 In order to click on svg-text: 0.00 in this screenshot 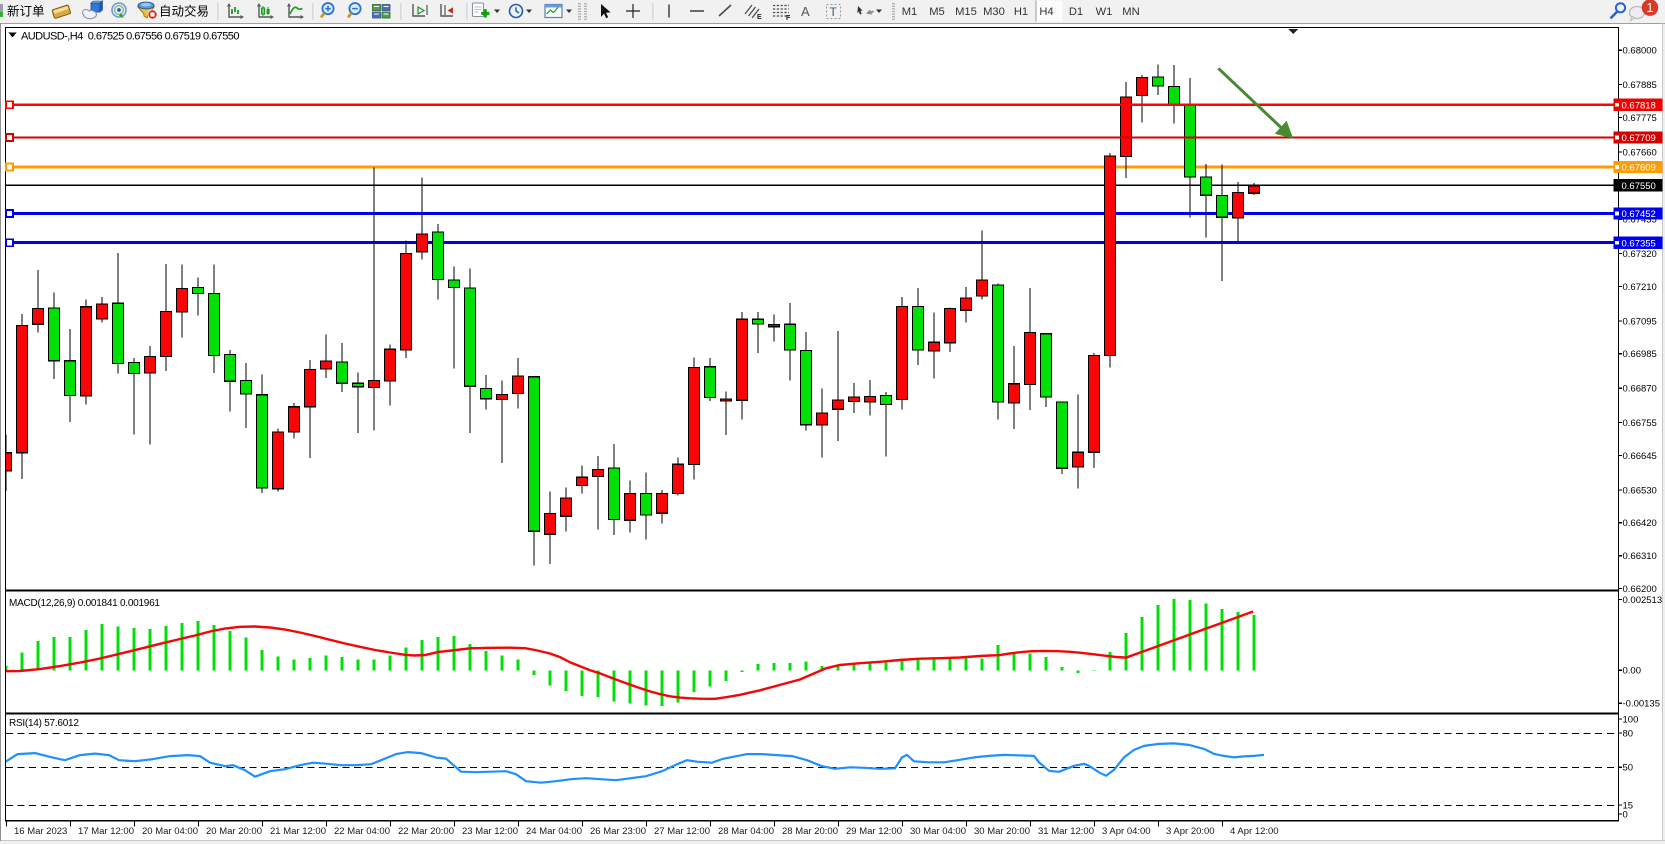, I will do `click(1632, 671)`.